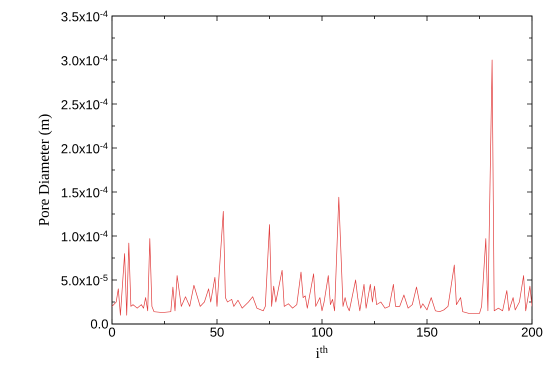 Image resolution: width=550 pixels, height=389 pixels. What do you see at coordinates (322, 332) in the screenshot?
I see `x-tick-label: 100` at bounding box center [322, 332].